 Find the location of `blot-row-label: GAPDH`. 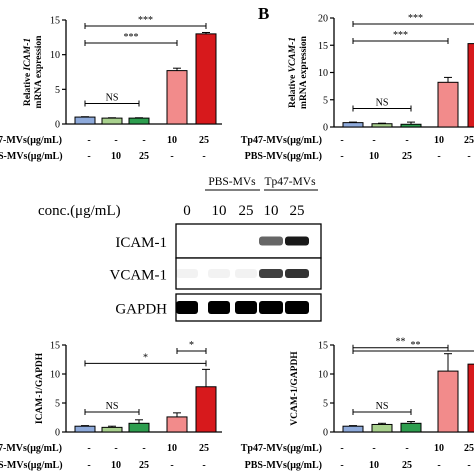

blot-row-label: GAPDH is located at coordinates (141, 310).